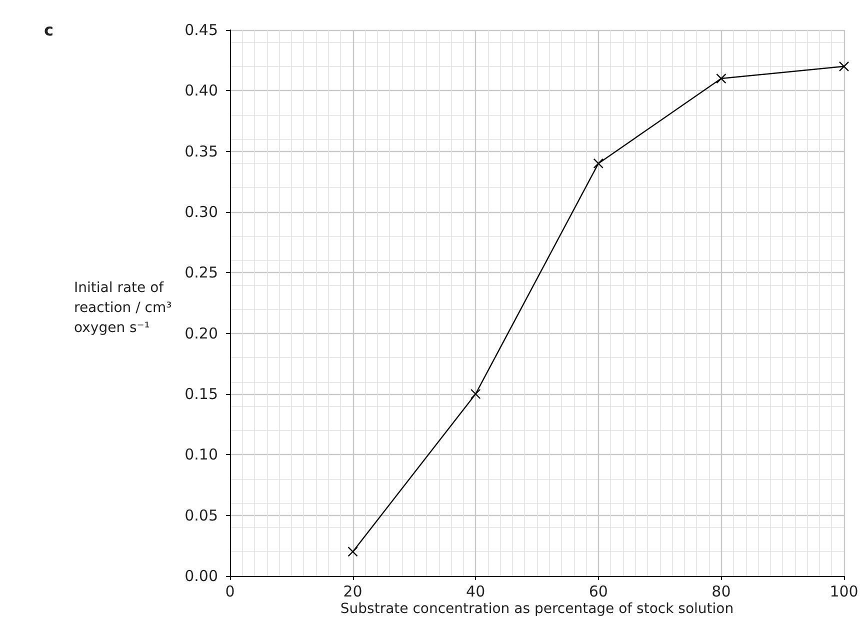  I want to click on y-tick-label: 0.10, so click(201, 455).